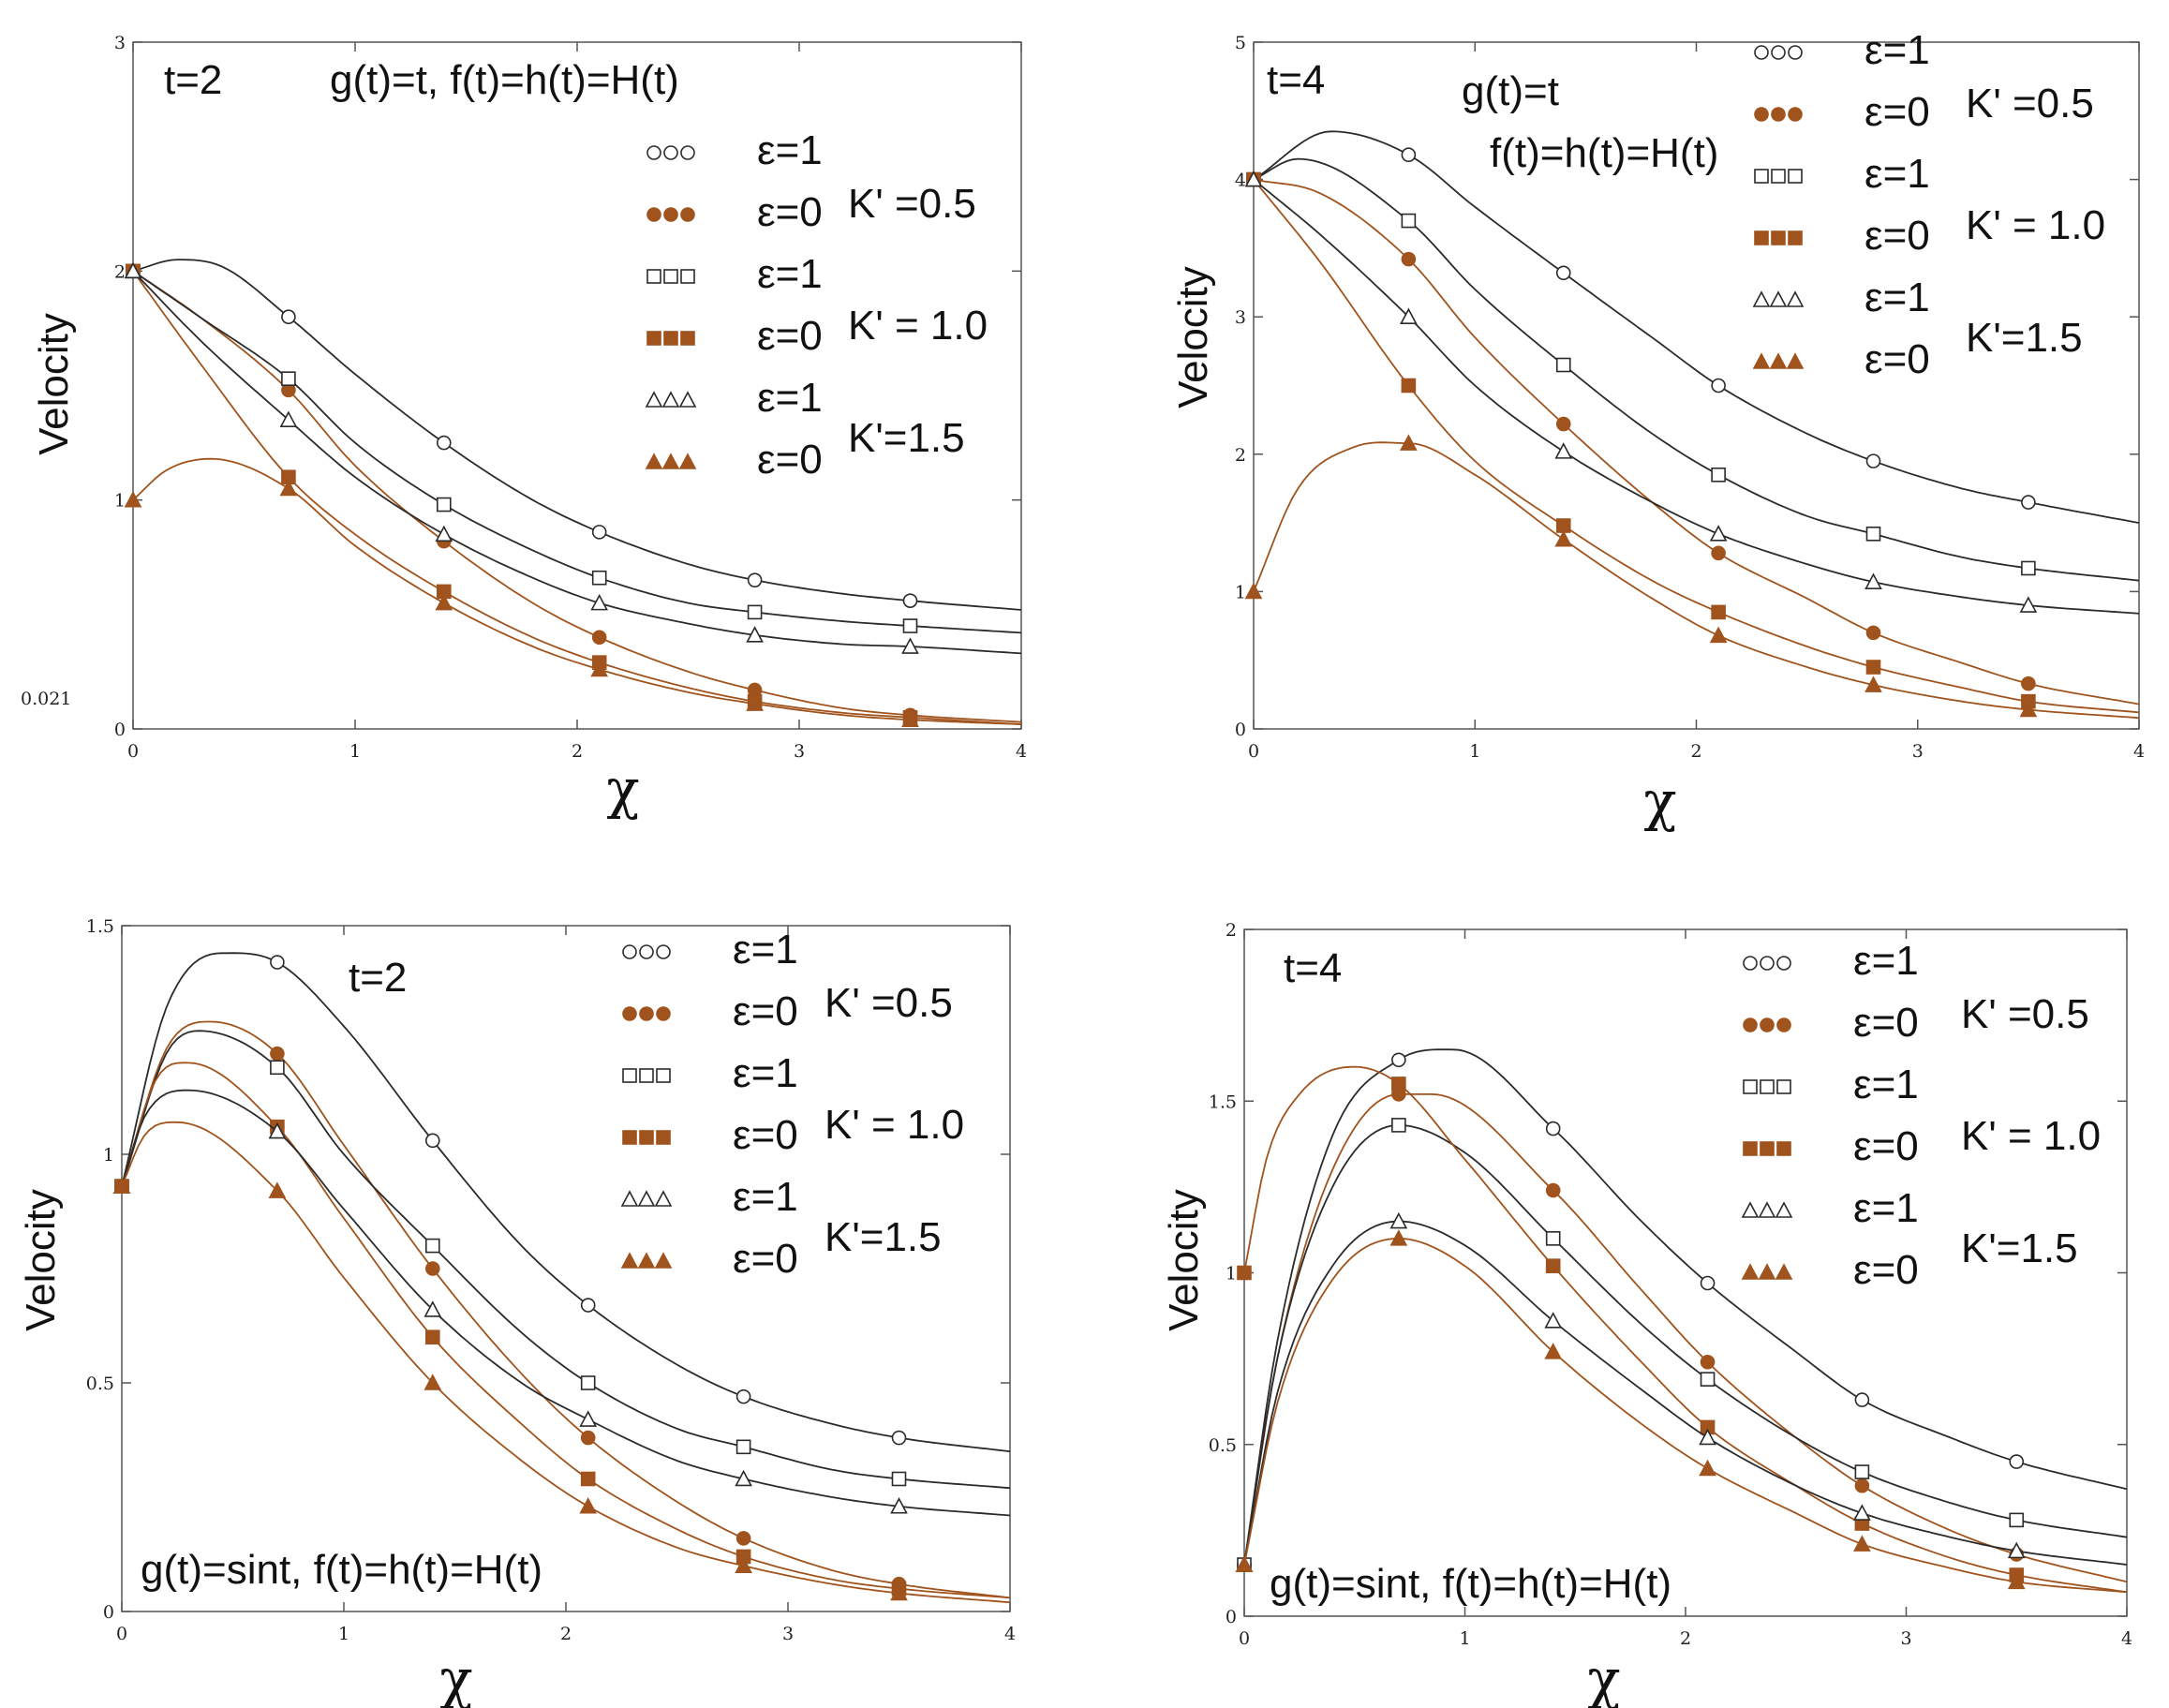 The image size is (2169, 1708). What do you see at coordinates (378, 978) in the screenshot?
I see `time-label: t=2` at bounding box center [378, 978].